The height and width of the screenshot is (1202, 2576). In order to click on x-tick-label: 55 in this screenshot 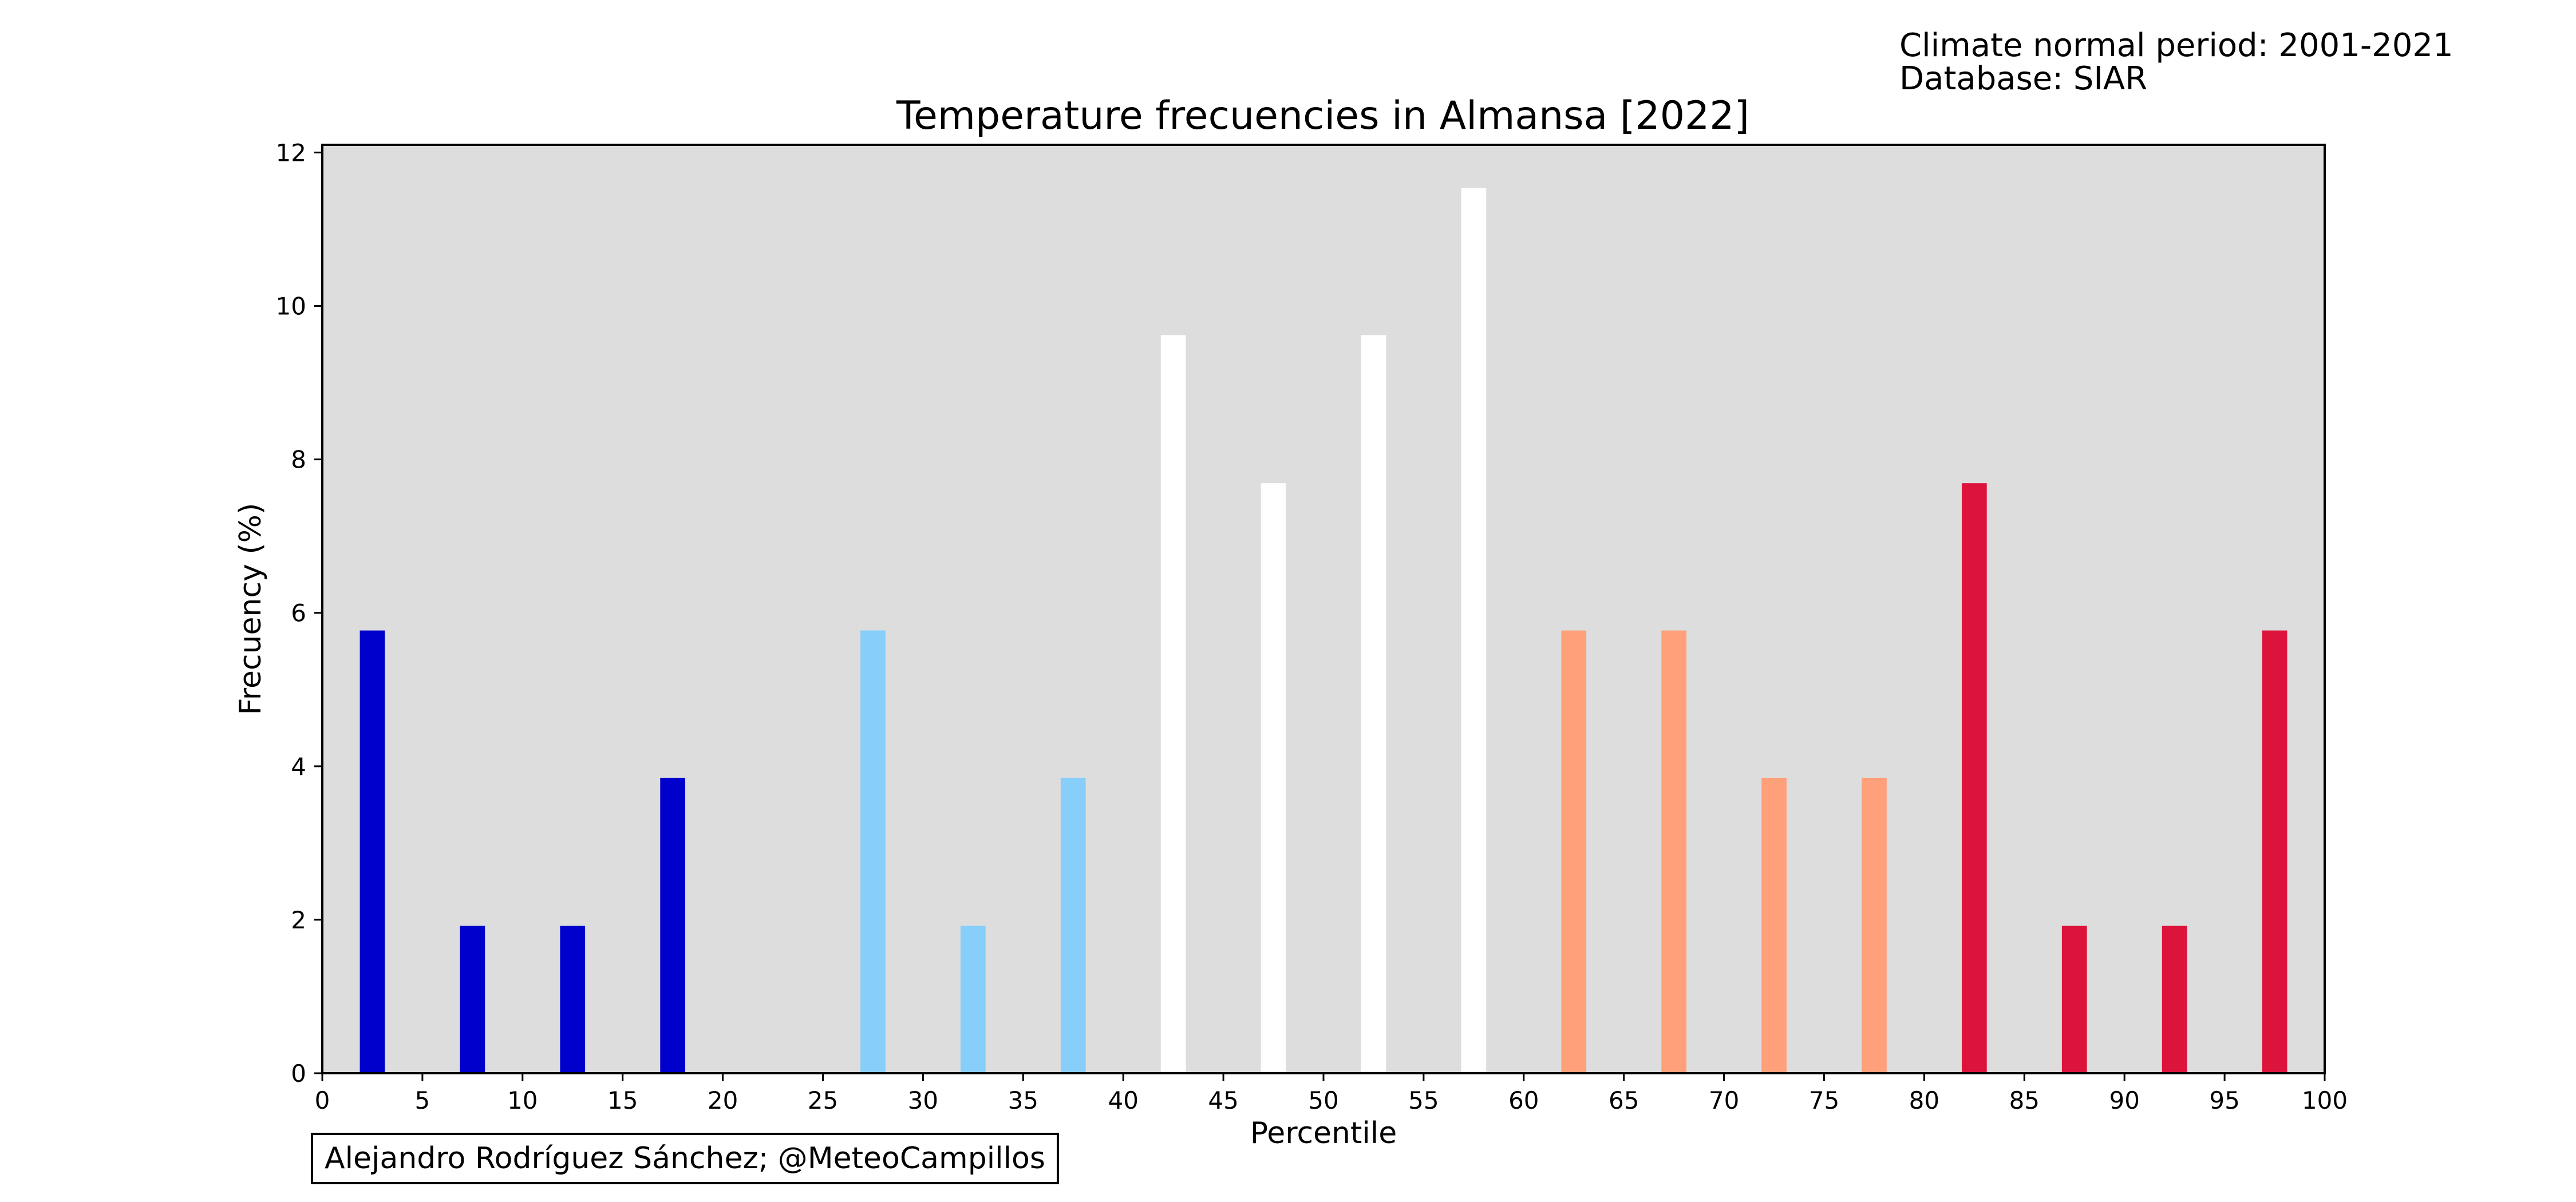, I will do `click(1423, 1100)`.